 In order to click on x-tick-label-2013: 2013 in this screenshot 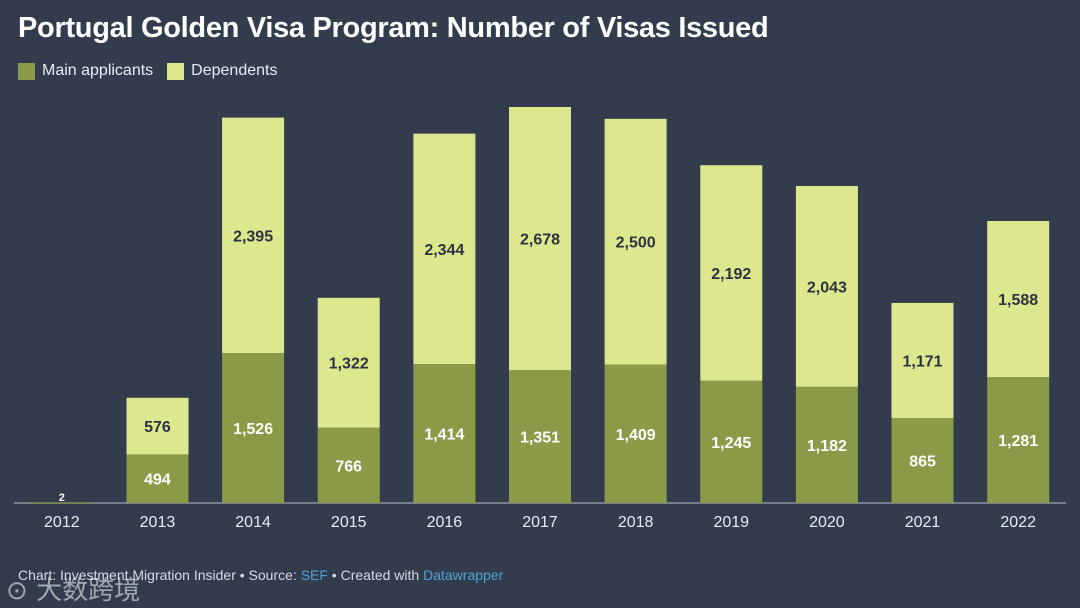, I will do `click(158, 522)`.